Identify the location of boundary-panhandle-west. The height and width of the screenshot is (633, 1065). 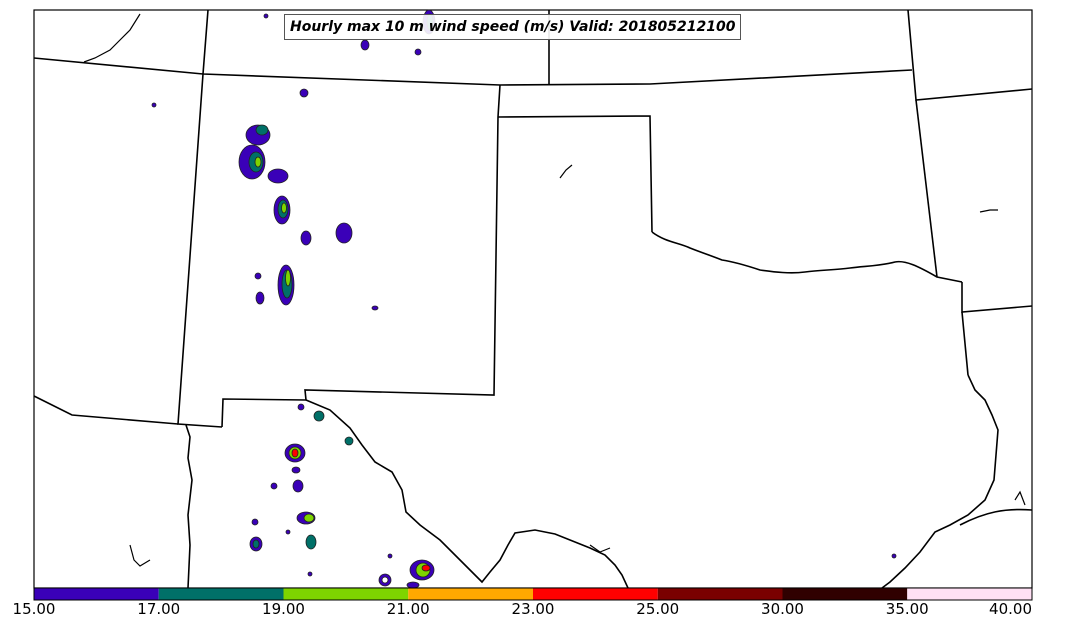
(402, 242).